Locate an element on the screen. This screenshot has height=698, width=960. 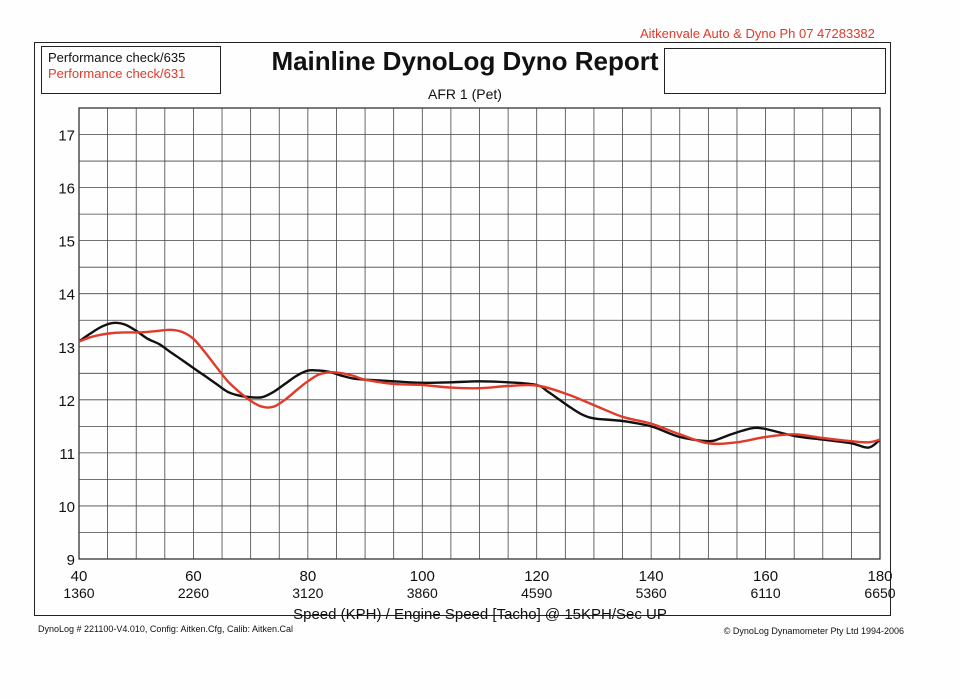
chart-subtitle: AFR 1 (Pet) is located at coordinates (465, 94).